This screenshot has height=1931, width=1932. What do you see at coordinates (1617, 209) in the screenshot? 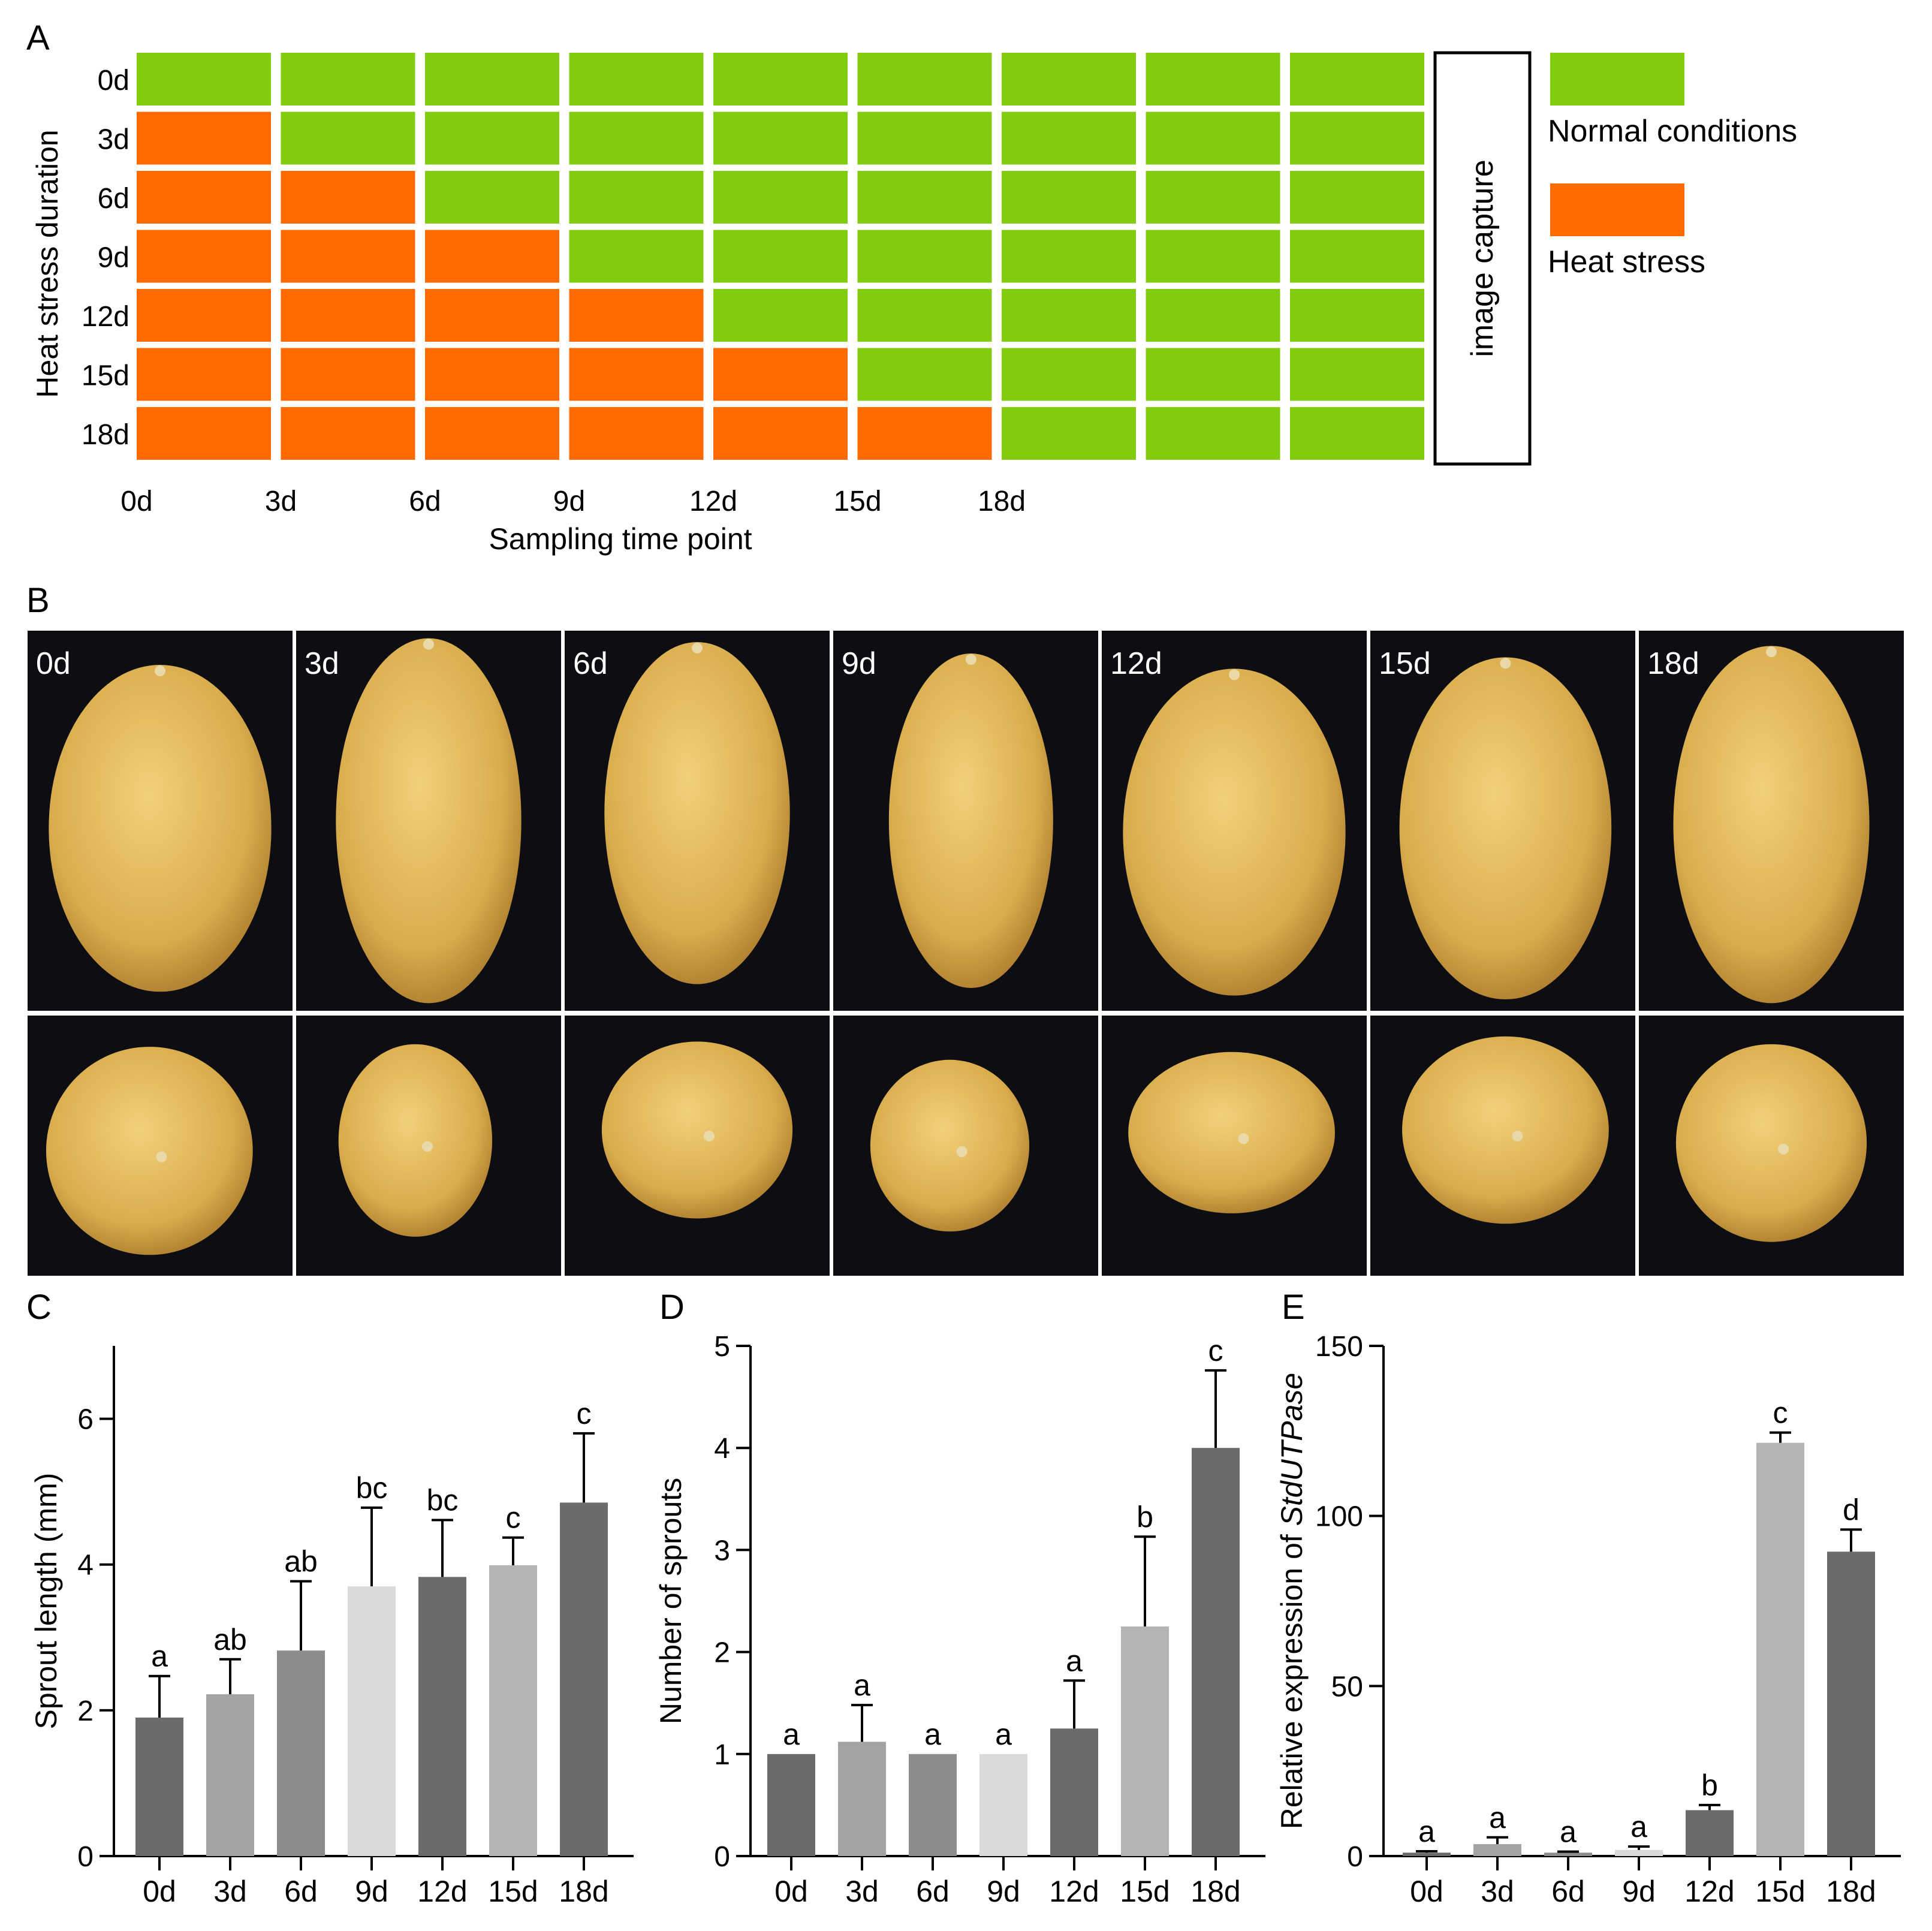
I see `legend-swatch` at bounding box center [1617, 209].